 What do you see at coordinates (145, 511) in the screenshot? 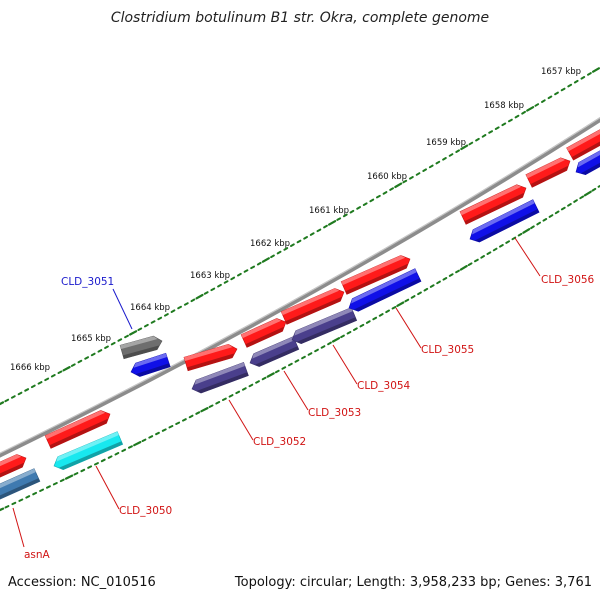
I see `gene-label-cld-3050: CLD_3050` at bounding box center [145, 511].